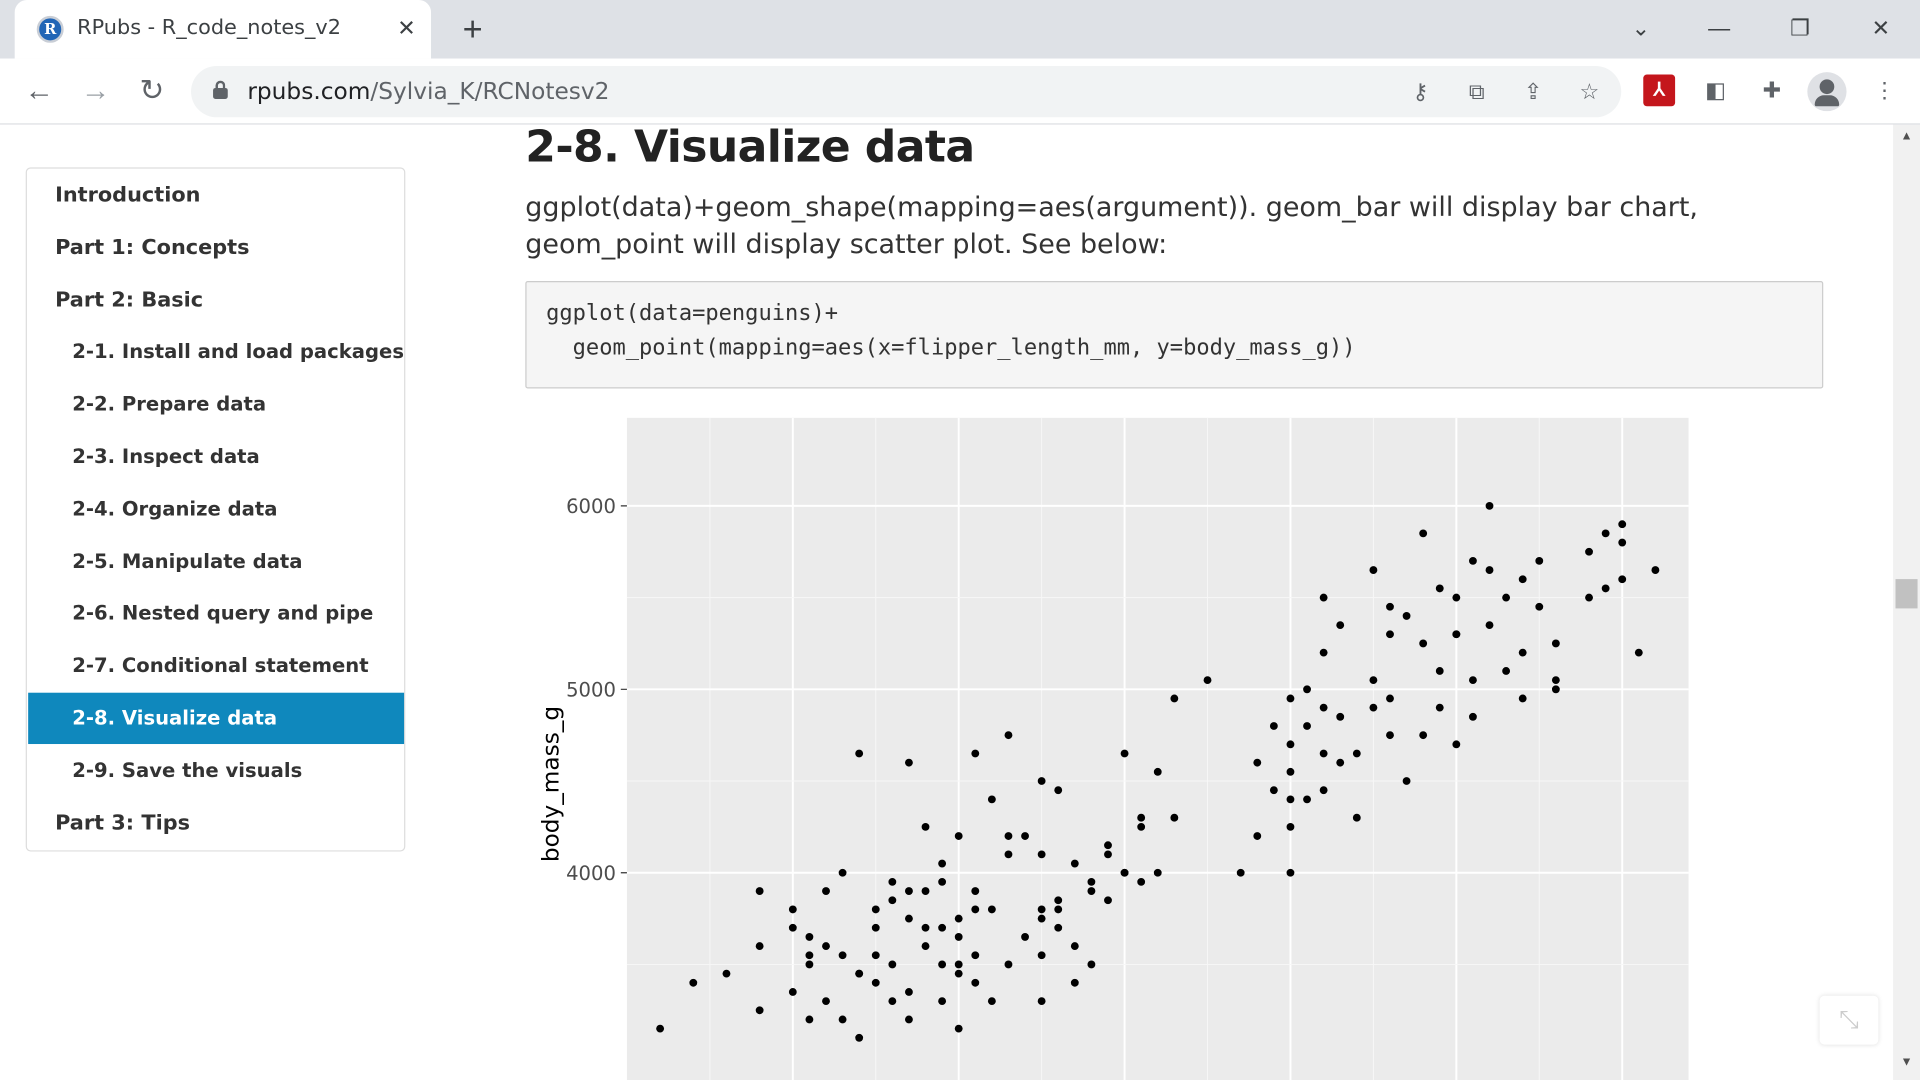  I want to click on restore-button: ❐, so click(1800, 28).